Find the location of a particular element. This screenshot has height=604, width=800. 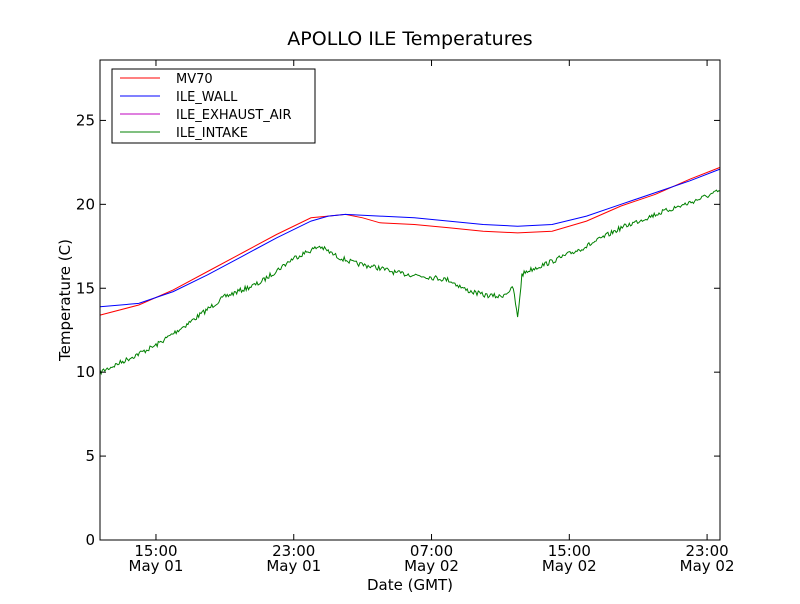

y-tick-label: 20 is located at coordinates (85, 204).